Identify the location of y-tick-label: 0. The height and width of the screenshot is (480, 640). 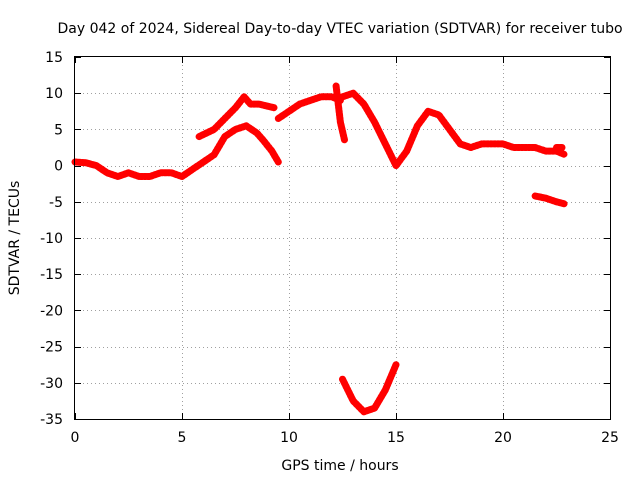
(58, 167).